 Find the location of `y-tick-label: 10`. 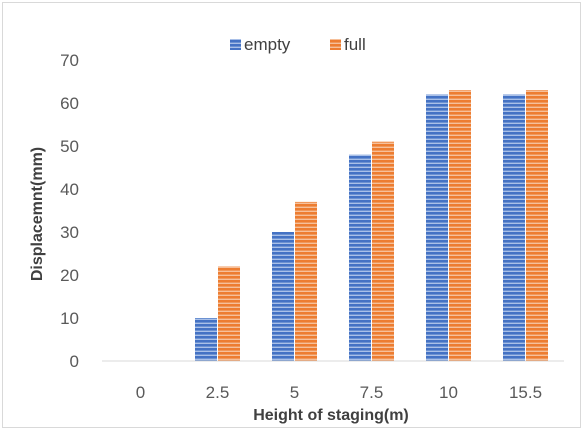

y-tick-label: 10 is located at coordinates (69, 318).